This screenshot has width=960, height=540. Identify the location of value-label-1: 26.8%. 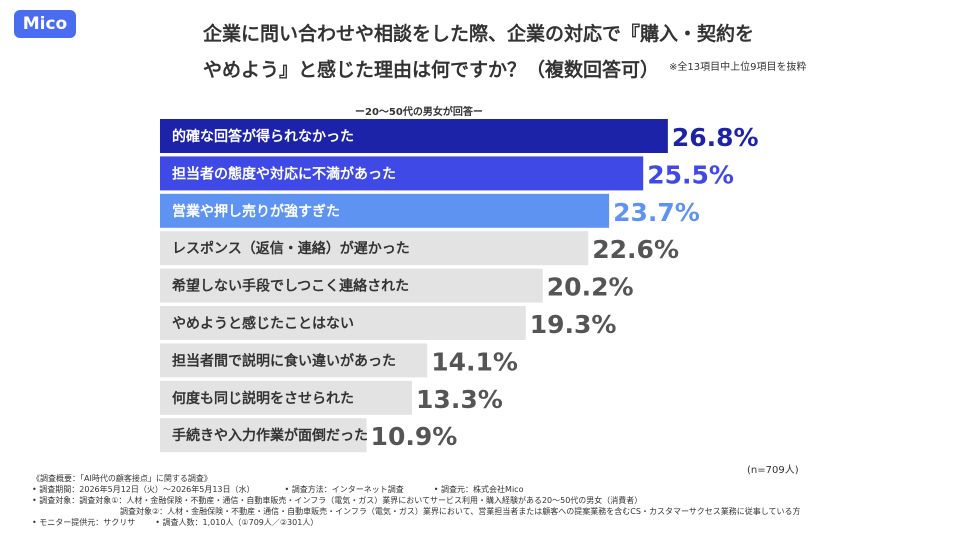
(715, 137).